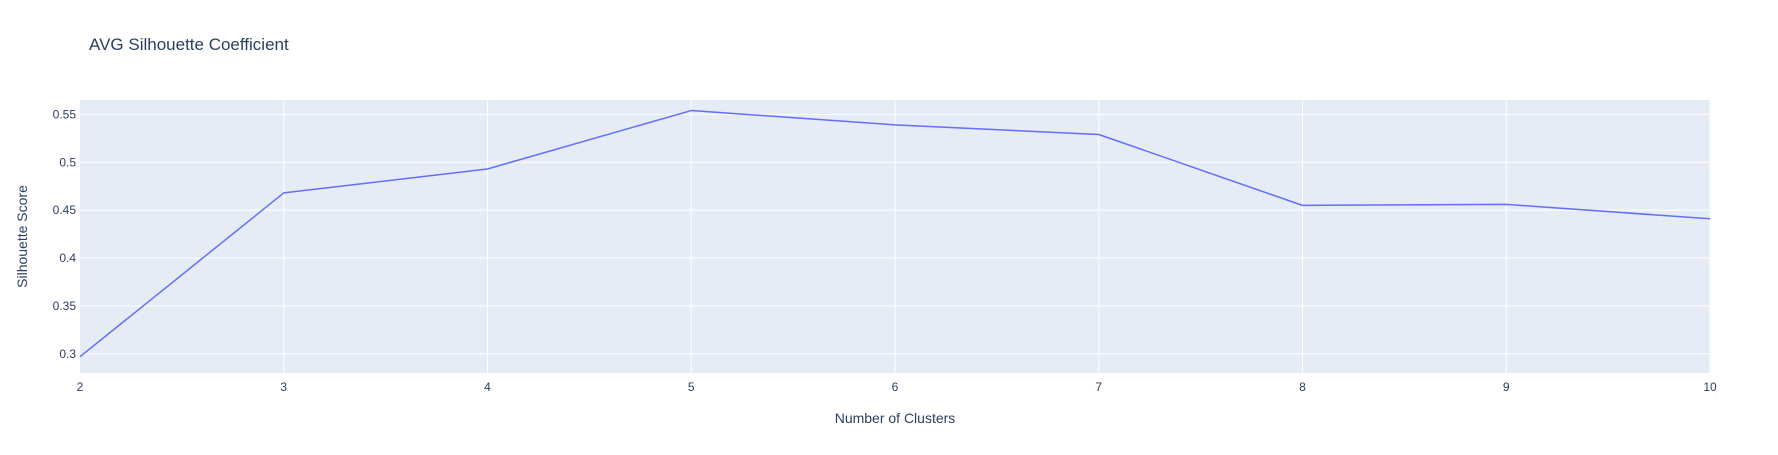 Image resolution: width=1778 pixels, height=455 pixels. Describe the element at coordinates (1098, 387) in the screenshot. I see `x-tick-label: 7` at that location.